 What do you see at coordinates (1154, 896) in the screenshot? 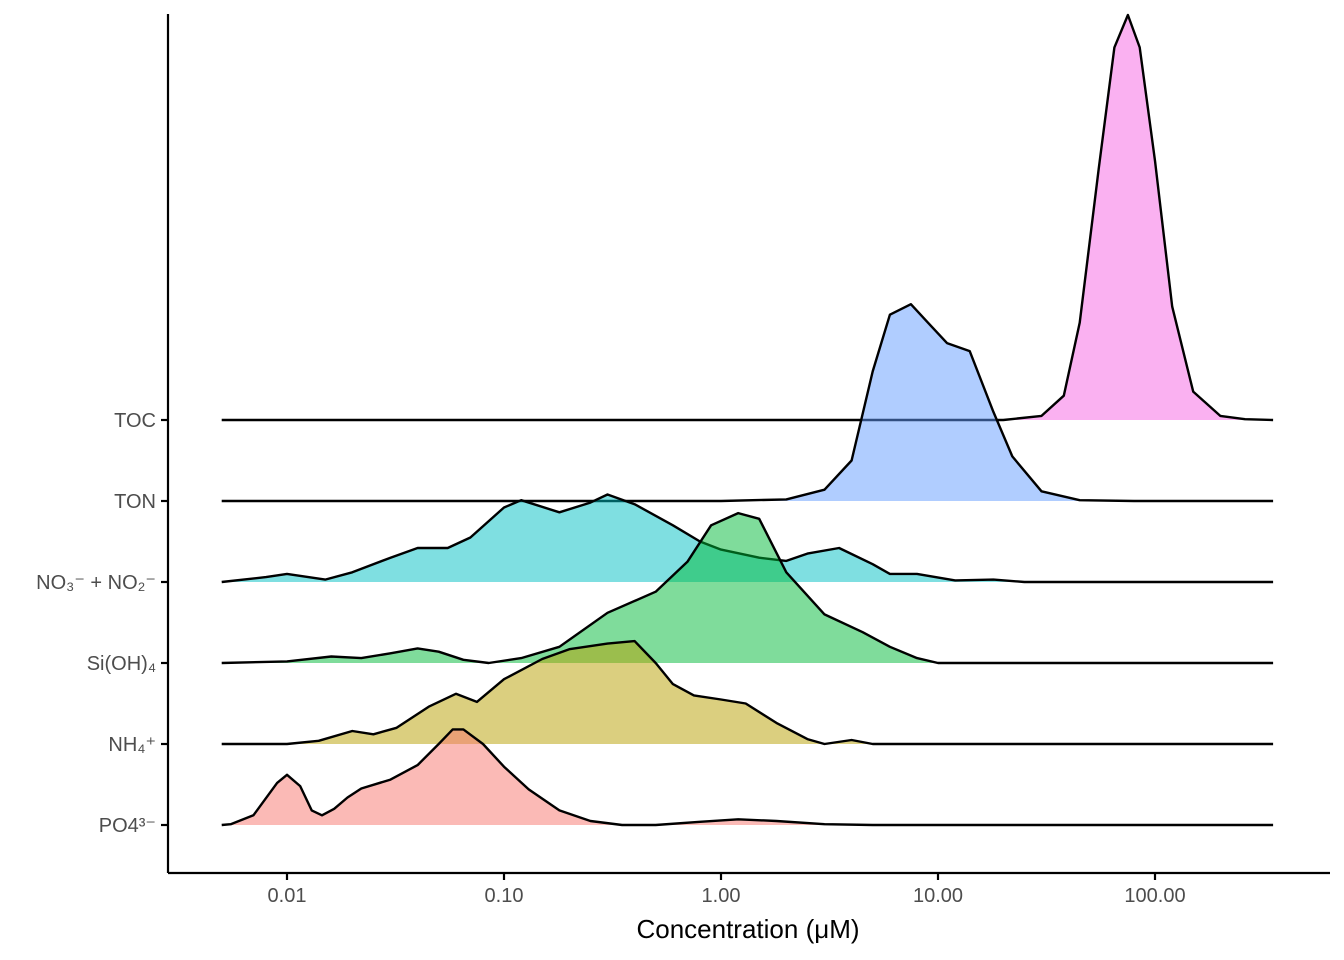
I see `x-tick-label-4: 100.00` at bounding box center [1154, 896].